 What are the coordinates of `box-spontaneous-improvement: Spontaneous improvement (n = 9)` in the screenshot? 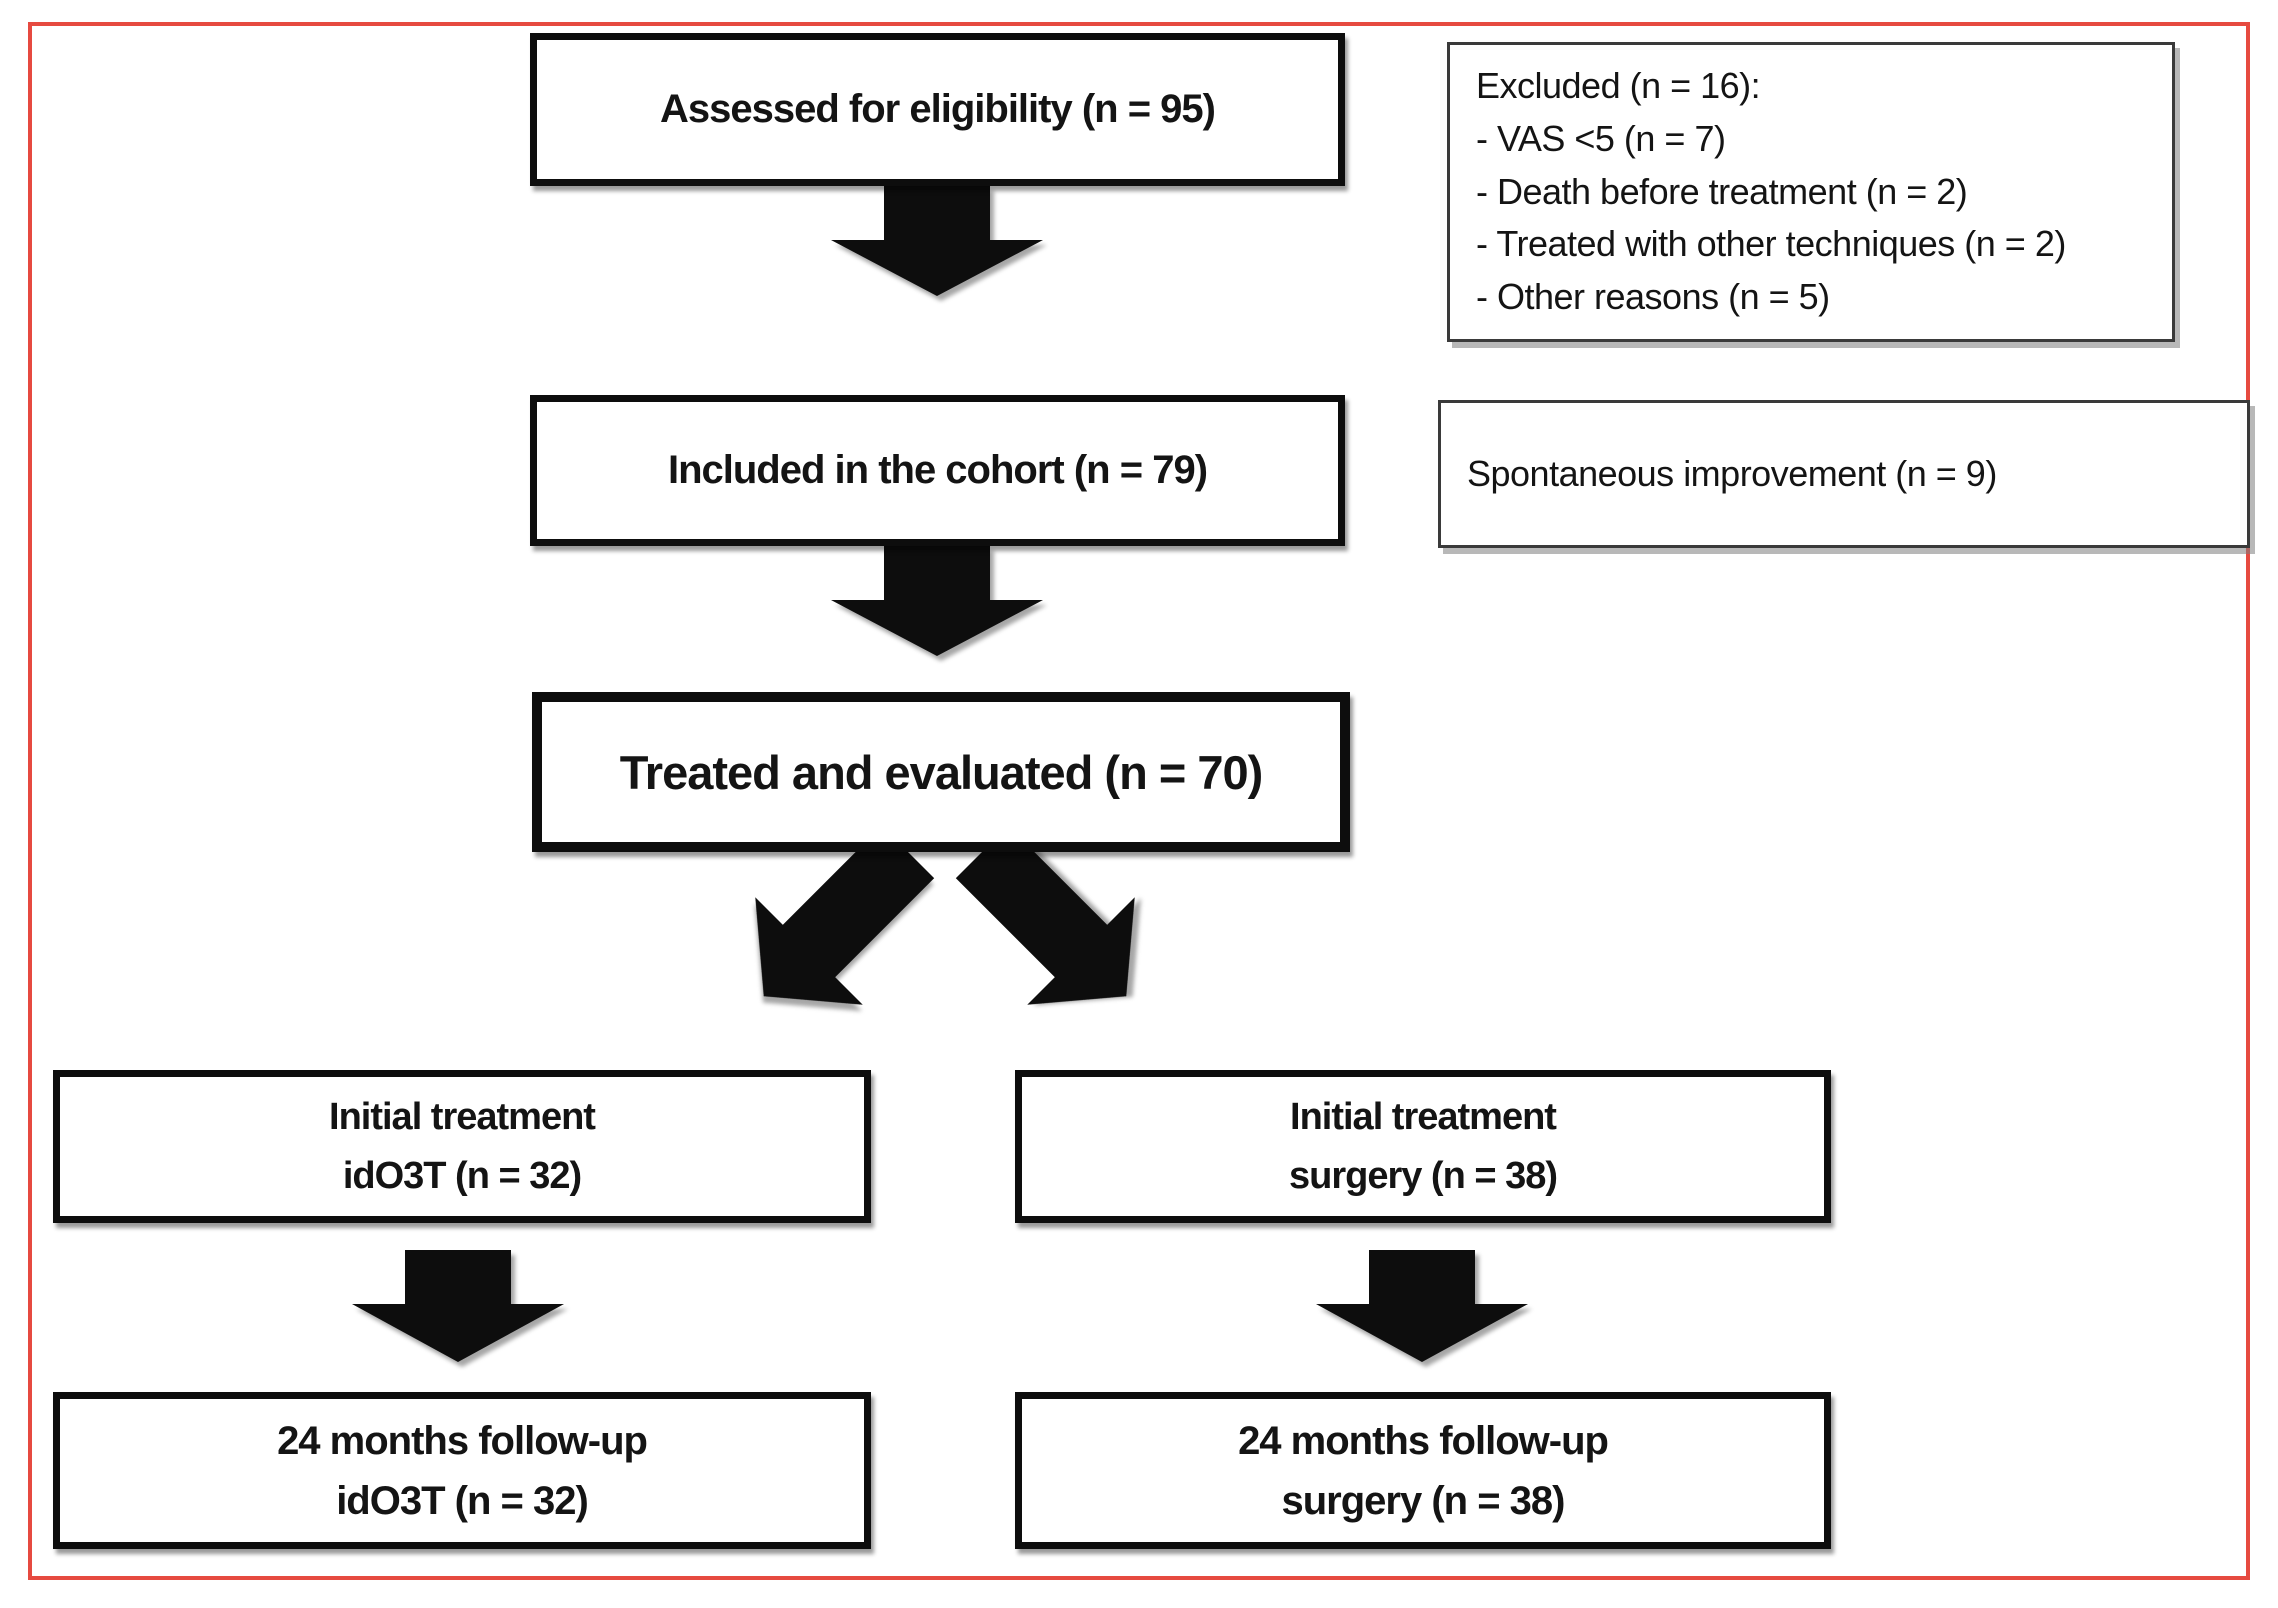 It's located at (1844, 474).